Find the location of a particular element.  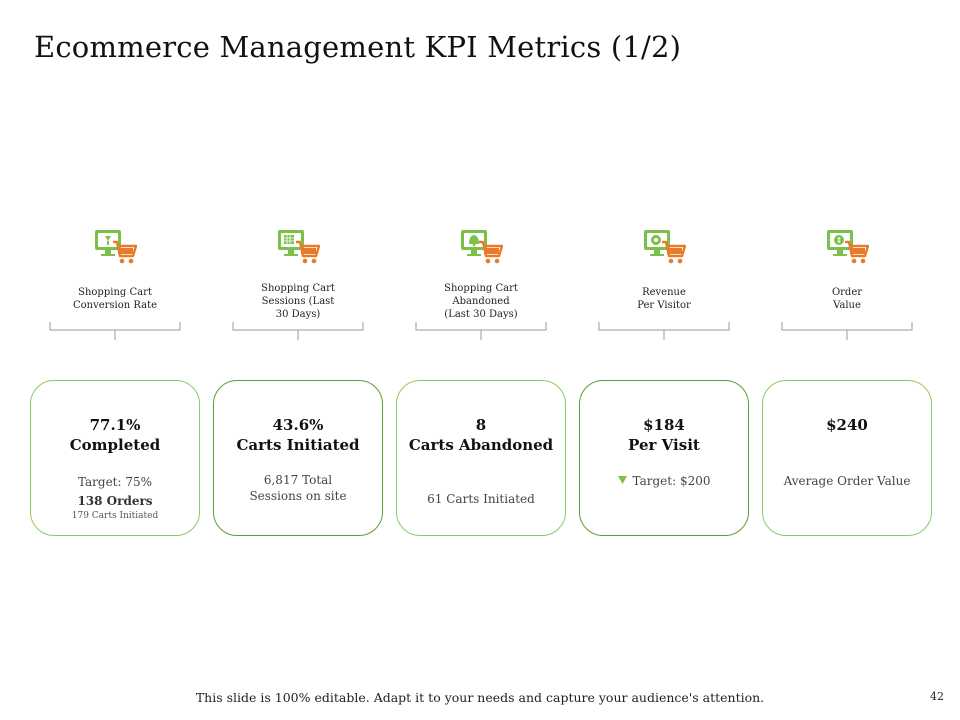

kpi-value: 8 Carts Abandoned is located at coordinates (481, 435).